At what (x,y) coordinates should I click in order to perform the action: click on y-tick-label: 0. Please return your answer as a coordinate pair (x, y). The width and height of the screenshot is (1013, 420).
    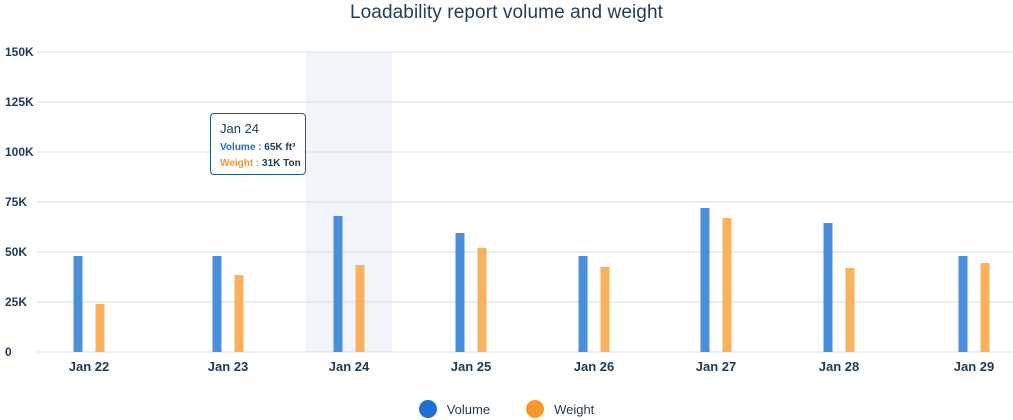
    Looking at the image, I should click on (8, 352).